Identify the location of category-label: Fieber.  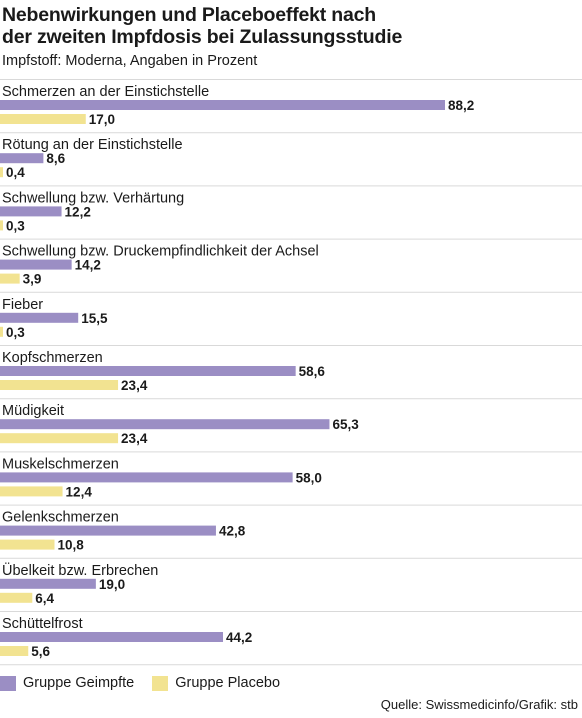
(22, 305).